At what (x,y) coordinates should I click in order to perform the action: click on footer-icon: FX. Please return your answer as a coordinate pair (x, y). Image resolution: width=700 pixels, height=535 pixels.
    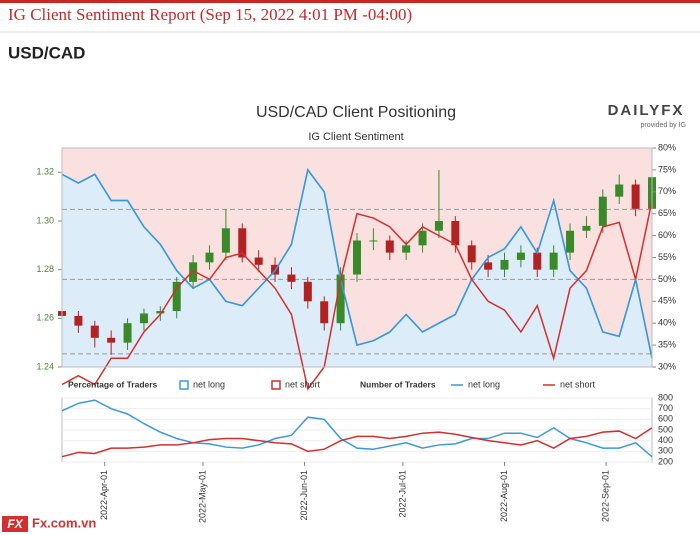
    Looking at the image, I should click on (15, 524).